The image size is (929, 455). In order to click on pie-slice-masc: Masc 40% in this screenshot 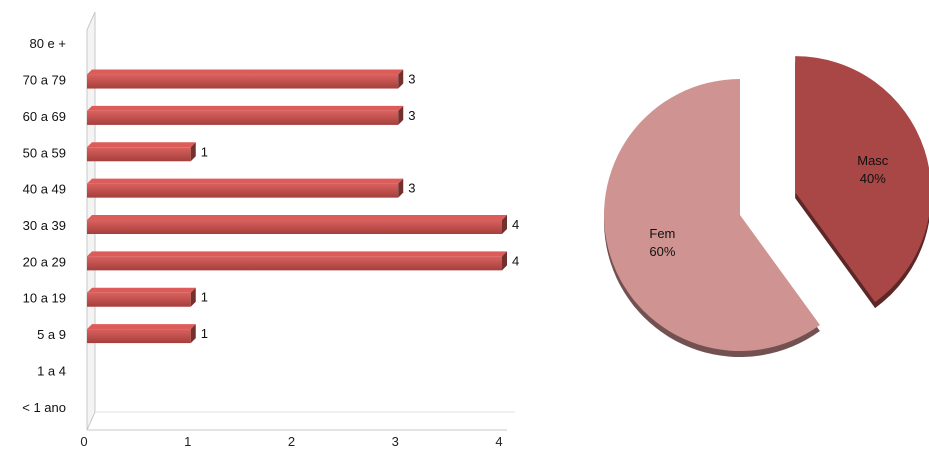, I will do `click(862, 182)`.